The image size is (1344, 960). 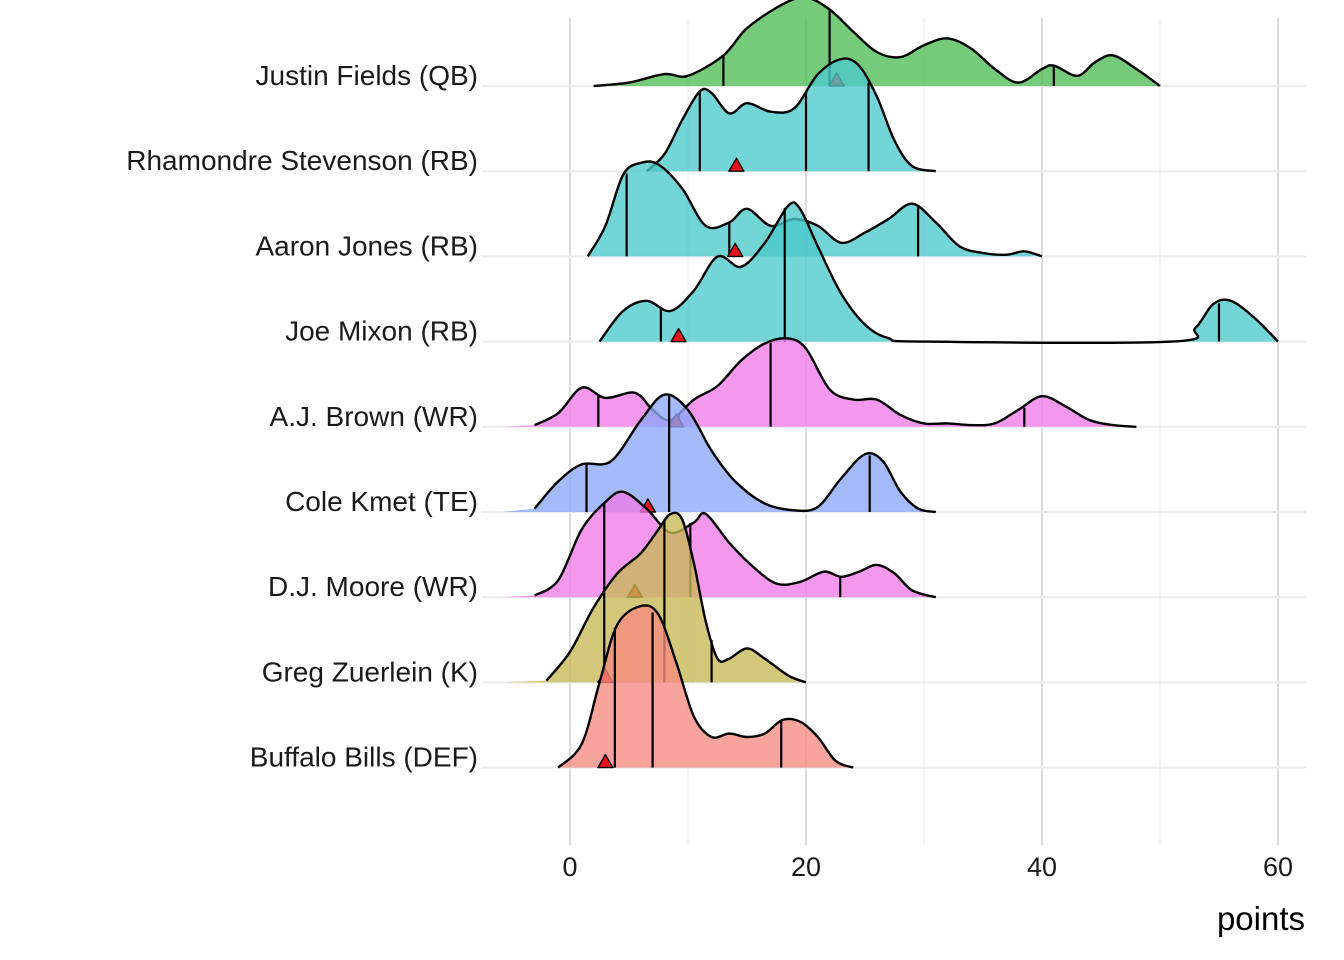 I want to click on x-axis-ticks: 0 20 40 60, so click(x=927, y=867).